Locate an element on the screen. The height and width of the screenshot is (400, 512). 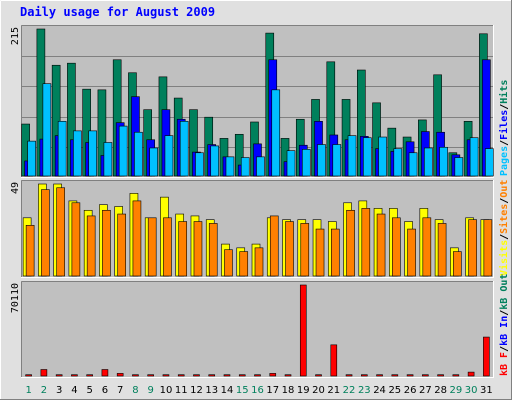
legend-entry: Sites is located at coordinates (504, 219).